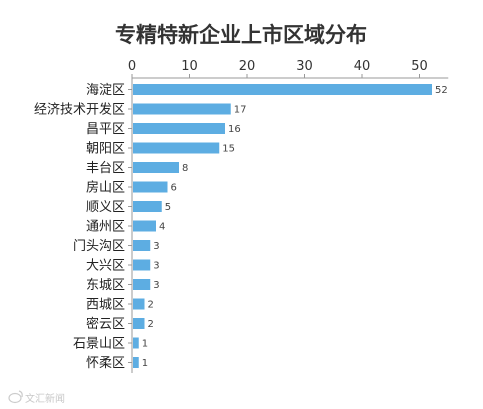  Describe the element at coordinates (105, 363) in the screenshot. I see `category-label: 怀柔区` at that location.